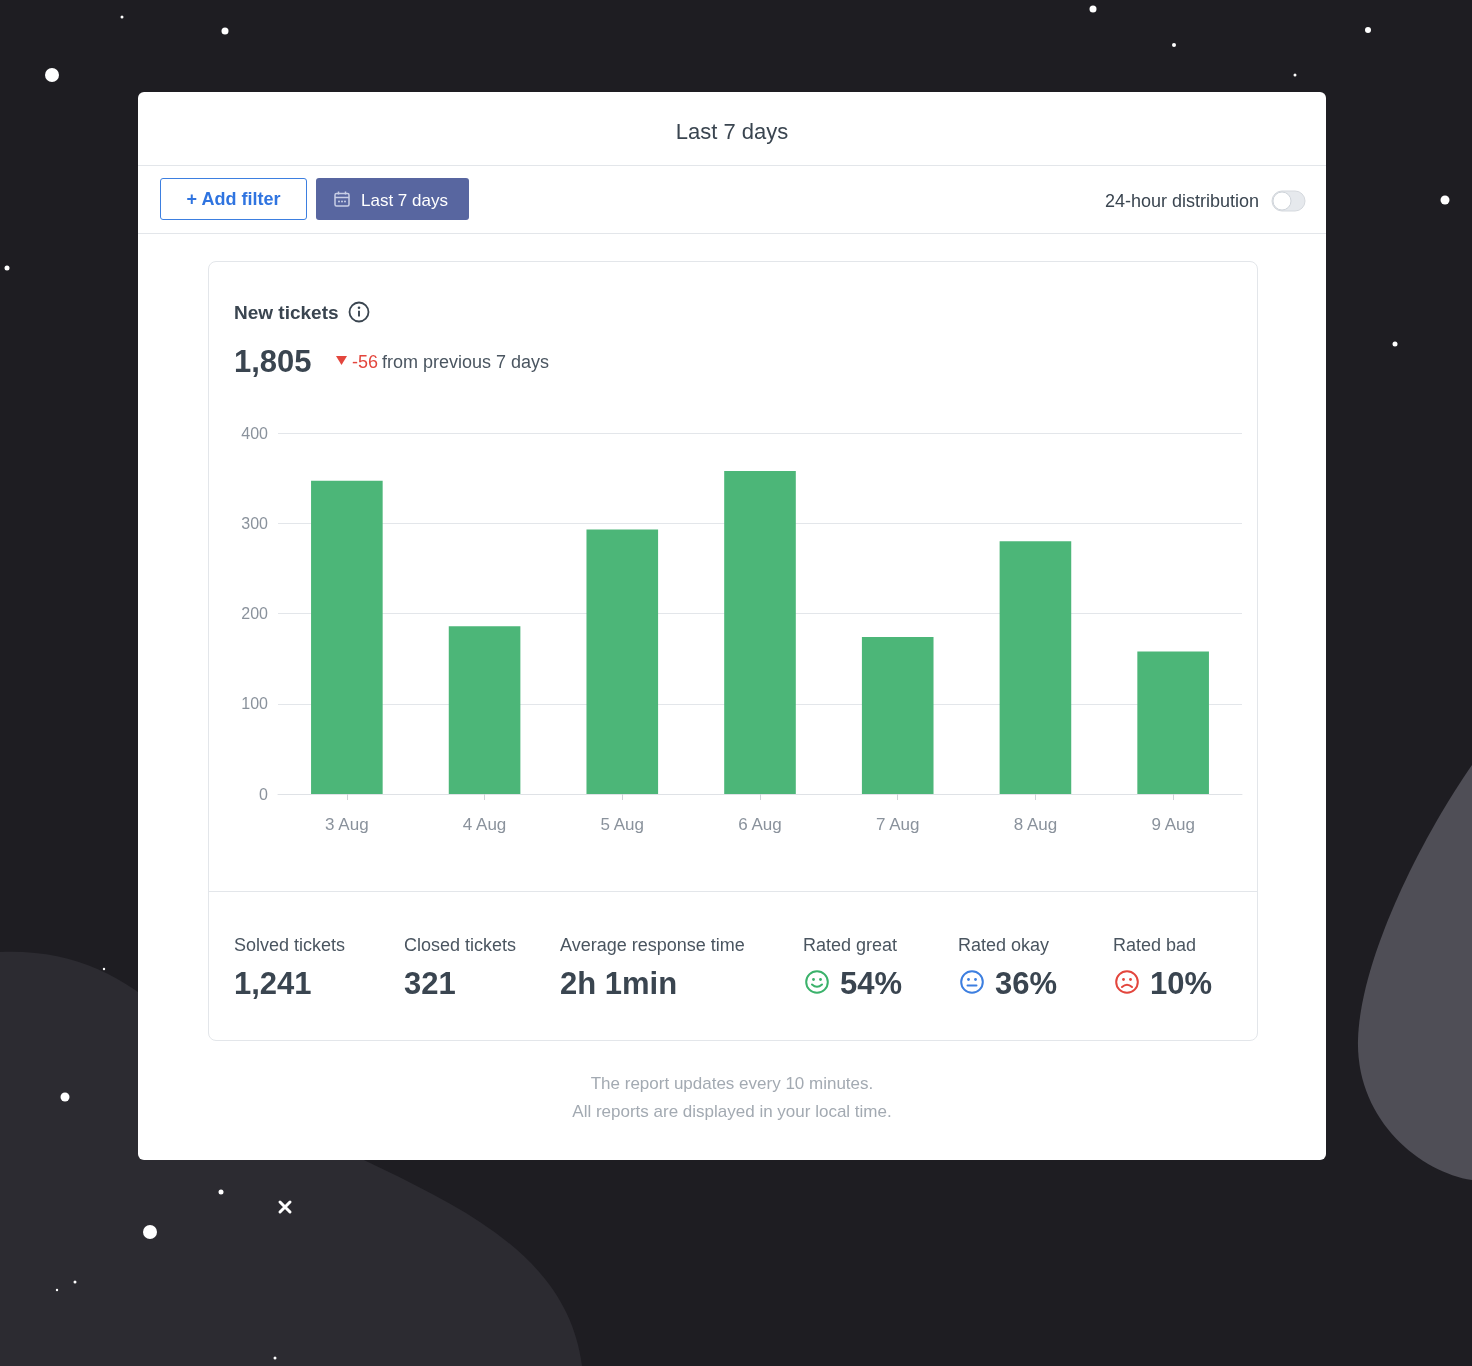 The image size is (1472, 1366). What do you see at coordinates (255, 704) in the screenshot?
I see `y-tick-label: 100` at bounding box center [255, 704].